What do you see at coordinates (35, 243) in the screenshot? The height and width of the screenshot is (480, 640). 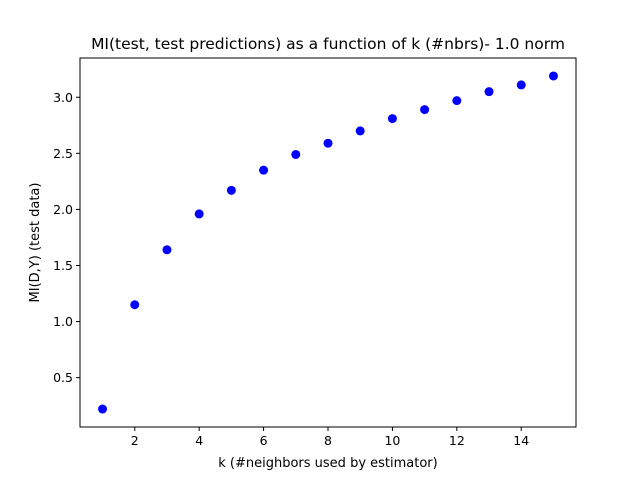 I see `y-axis-label: MI(D,Y) (test data)` at bounding box center [35, 243].